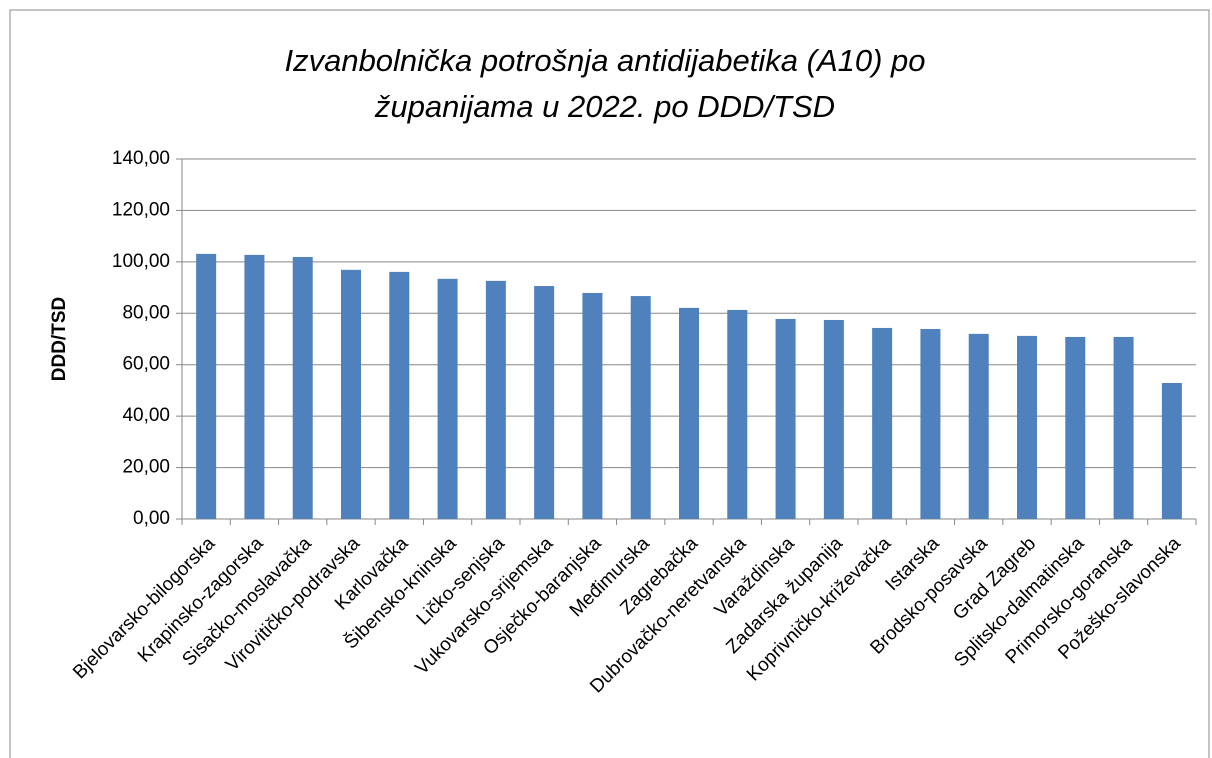 This screenshot has width=1212, height=758. Describe the element at coordinates (151, 518) in the screenshot. I see `y-tick-label: 0,00` at that location.